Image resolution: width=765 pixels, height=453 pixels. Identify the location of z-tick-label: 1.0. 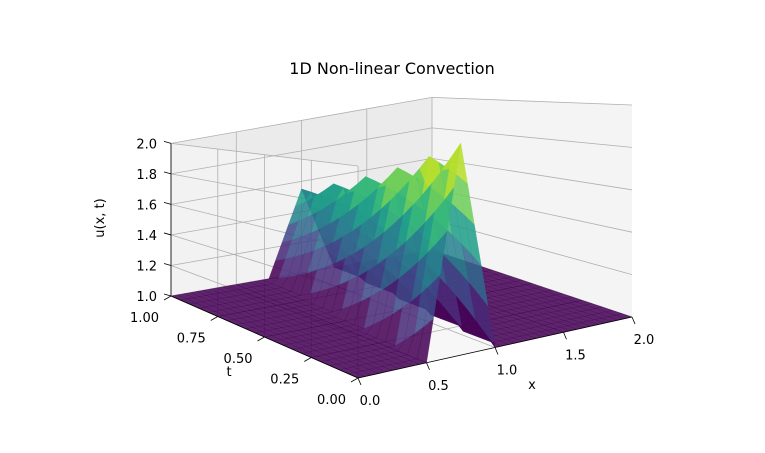
(146, 297).